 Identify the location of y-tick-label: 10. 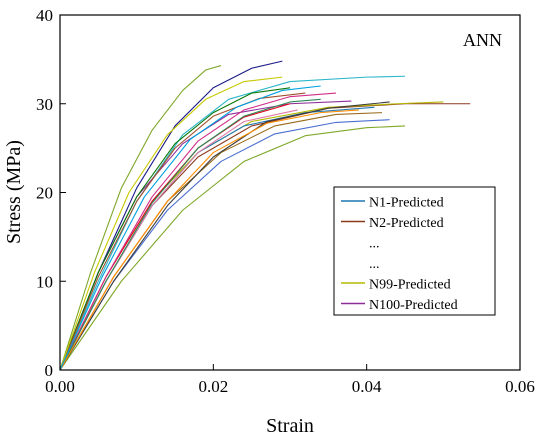
(44, 281).